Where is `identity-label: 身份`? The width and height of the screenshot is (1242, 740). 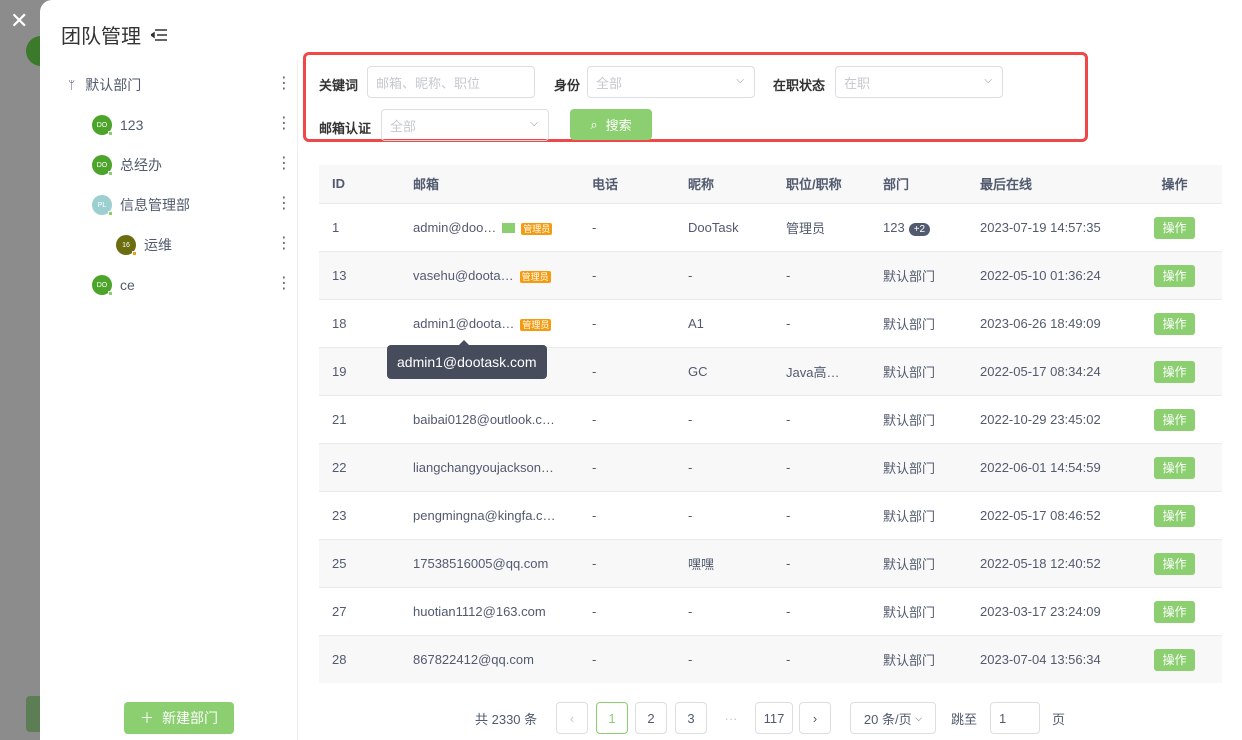
identity-label: 身份 is located at coordinates (567, 85).